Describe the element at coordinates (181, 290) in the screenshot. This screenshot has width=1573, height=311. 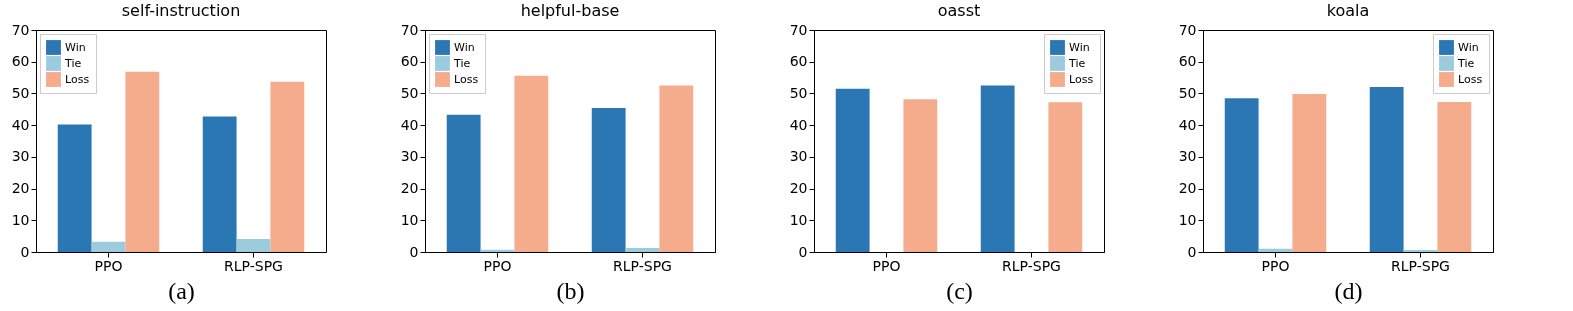
I see `text: (a)` at that location.